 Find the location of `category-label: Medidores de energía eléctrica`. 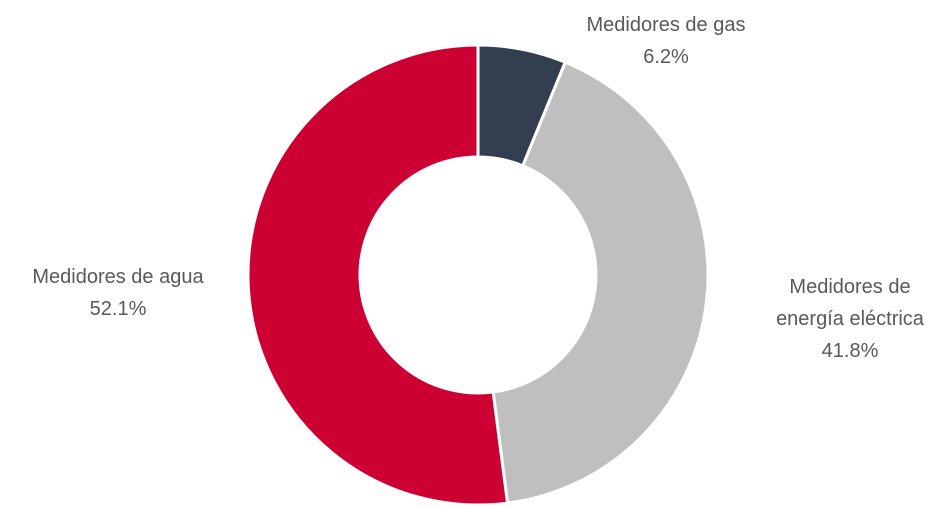

category-label: Medidores de energía eléctrica is located at coordinates (850, 303).